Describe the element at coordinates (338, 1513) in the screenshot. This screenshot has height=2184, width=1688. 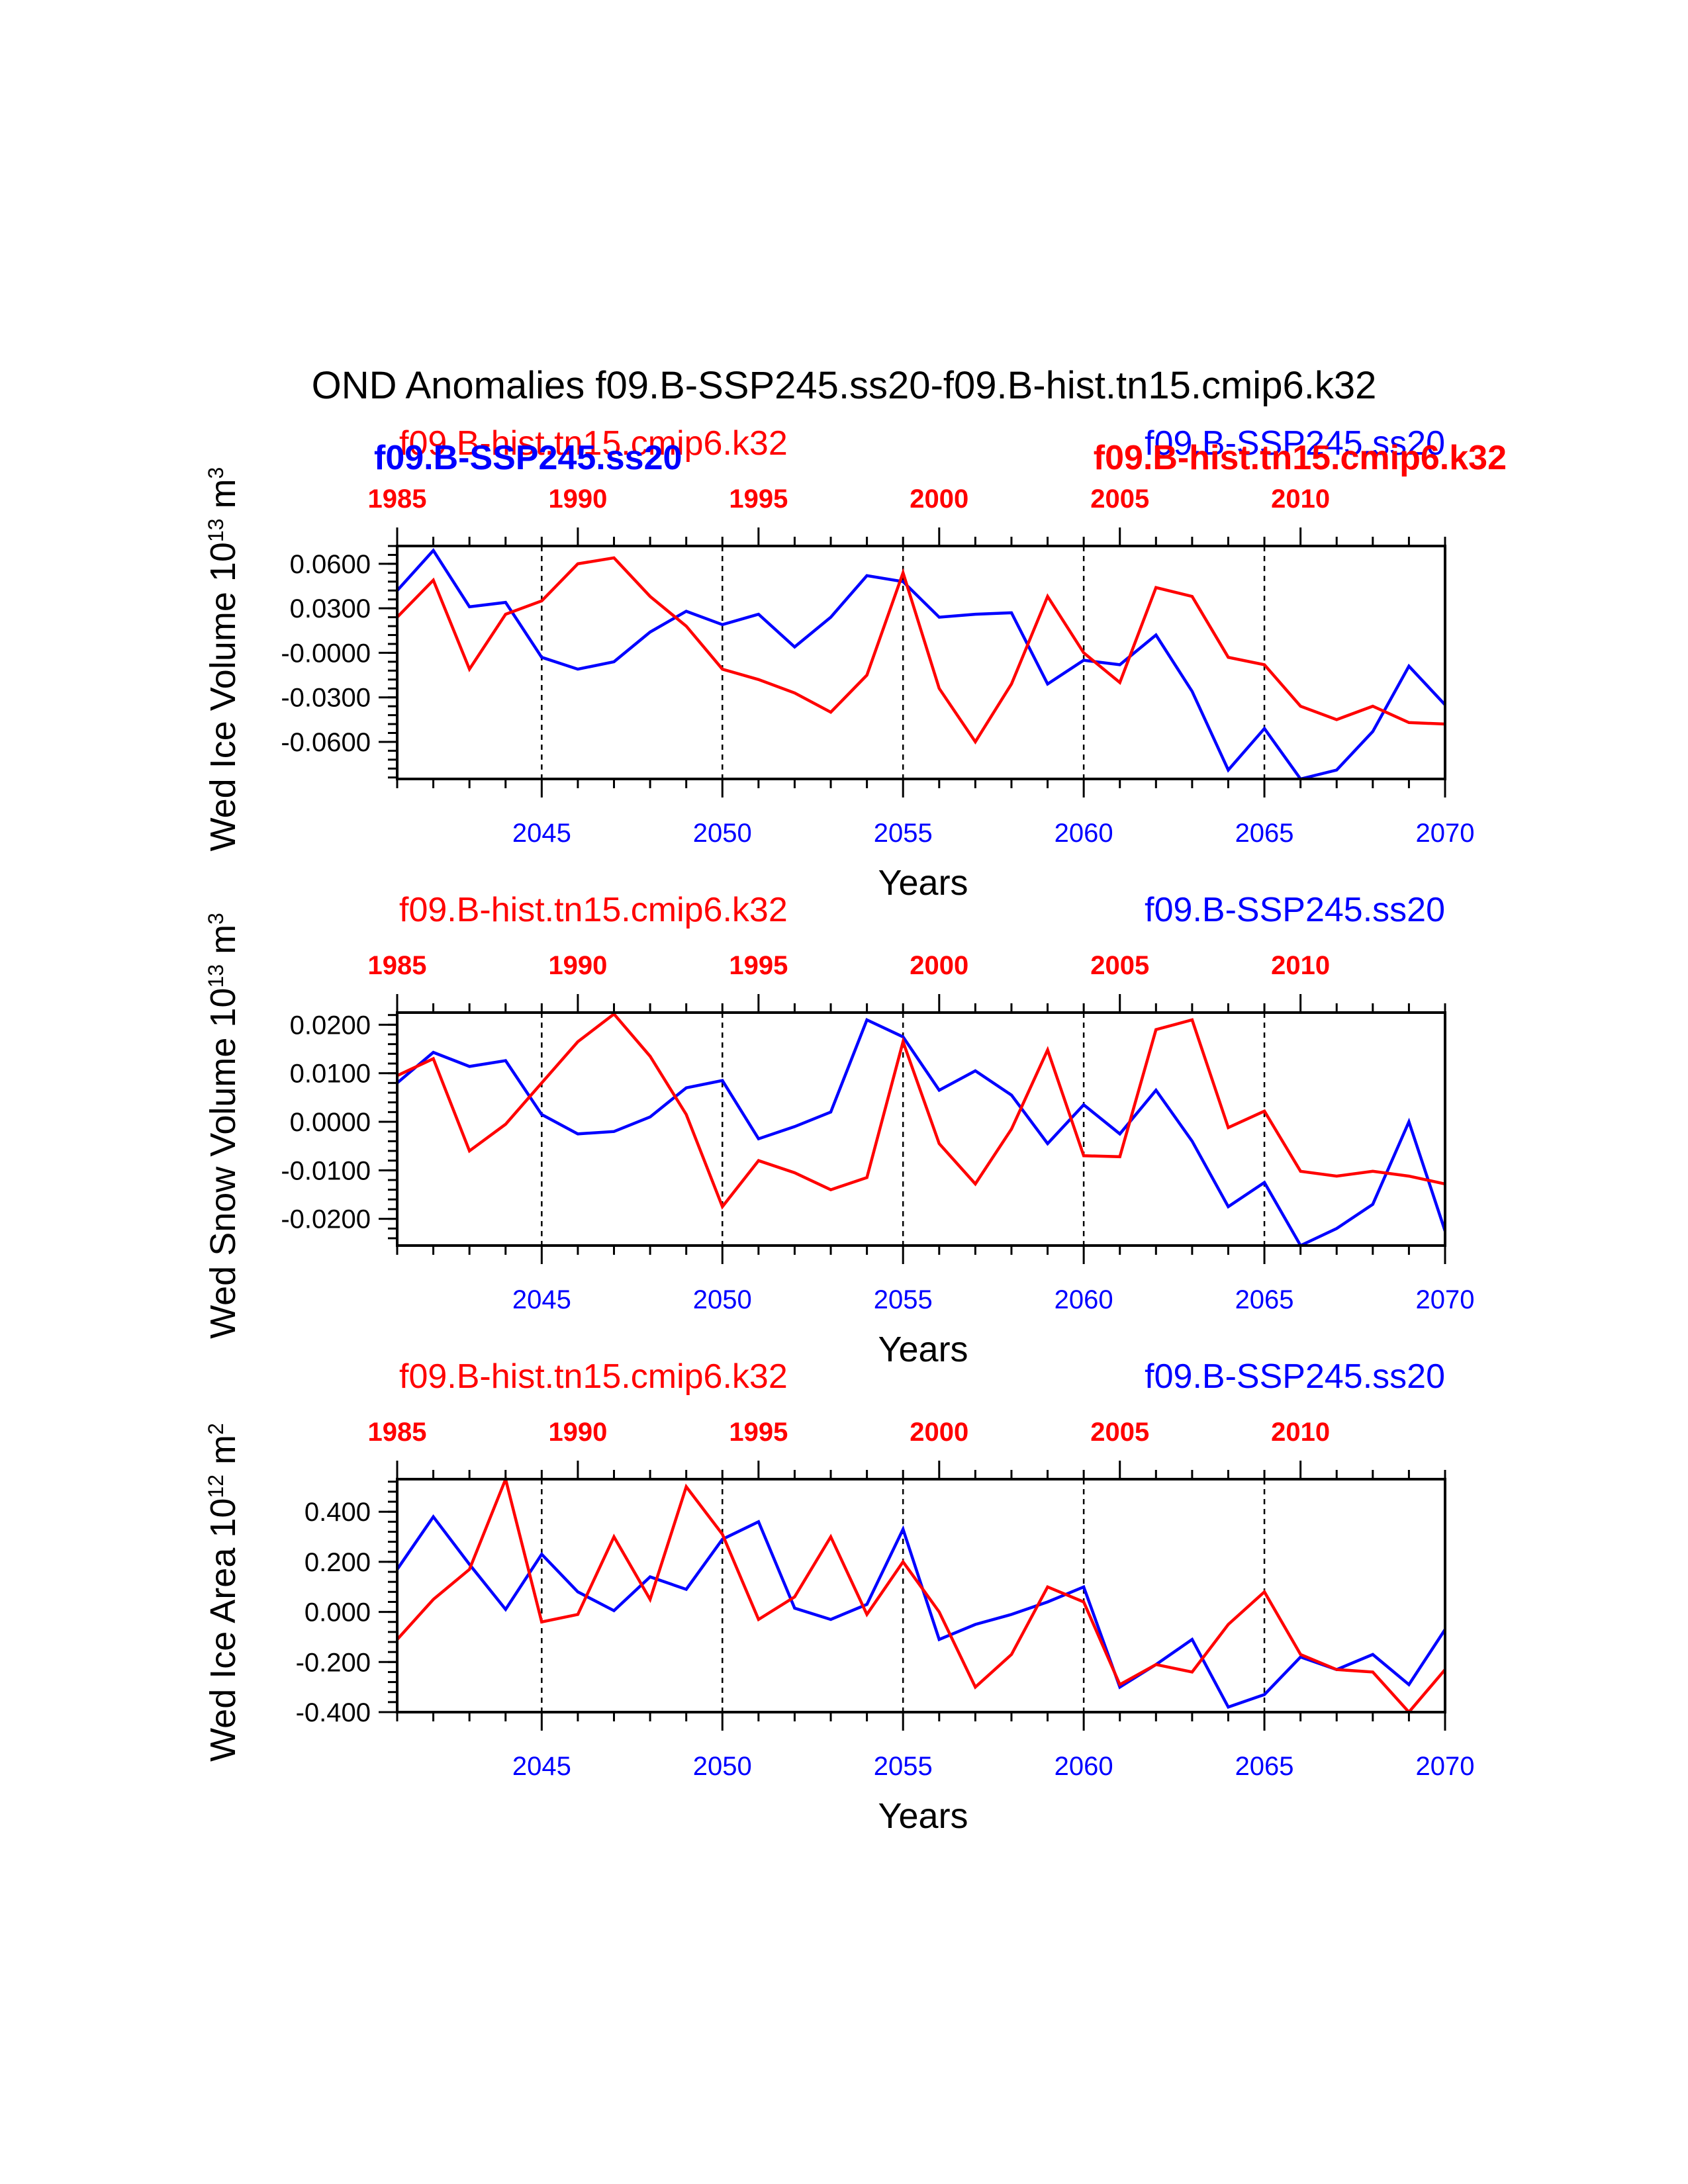
I see `y-tick-label: 0.400` at that location.